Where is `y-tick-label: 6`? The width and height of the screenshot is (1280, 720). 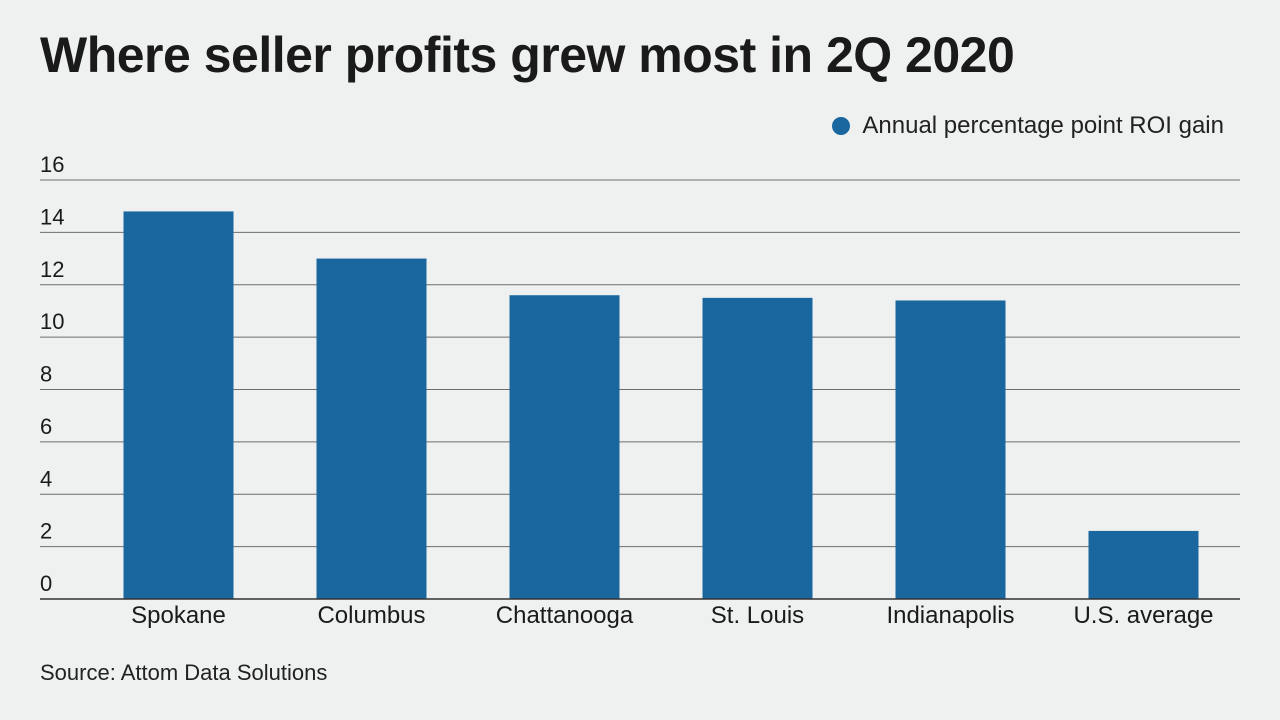
y-tick-label: 6 is located at coordinates (46, 426).